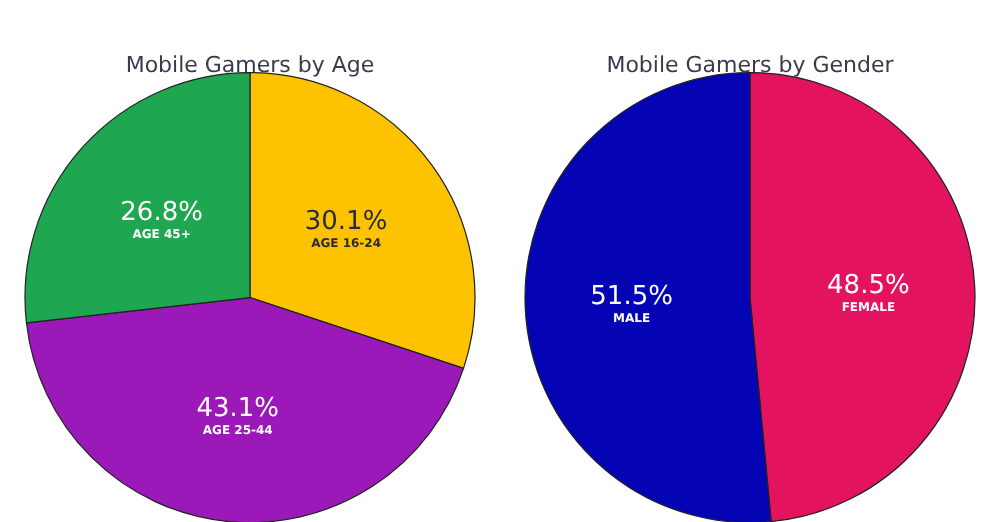 Image resolution: width=1000 pixels, height=522 pixels. Describe the element at coordinates (346, 222) in the screenshot. I see `data-label: 30.1%` at that location.